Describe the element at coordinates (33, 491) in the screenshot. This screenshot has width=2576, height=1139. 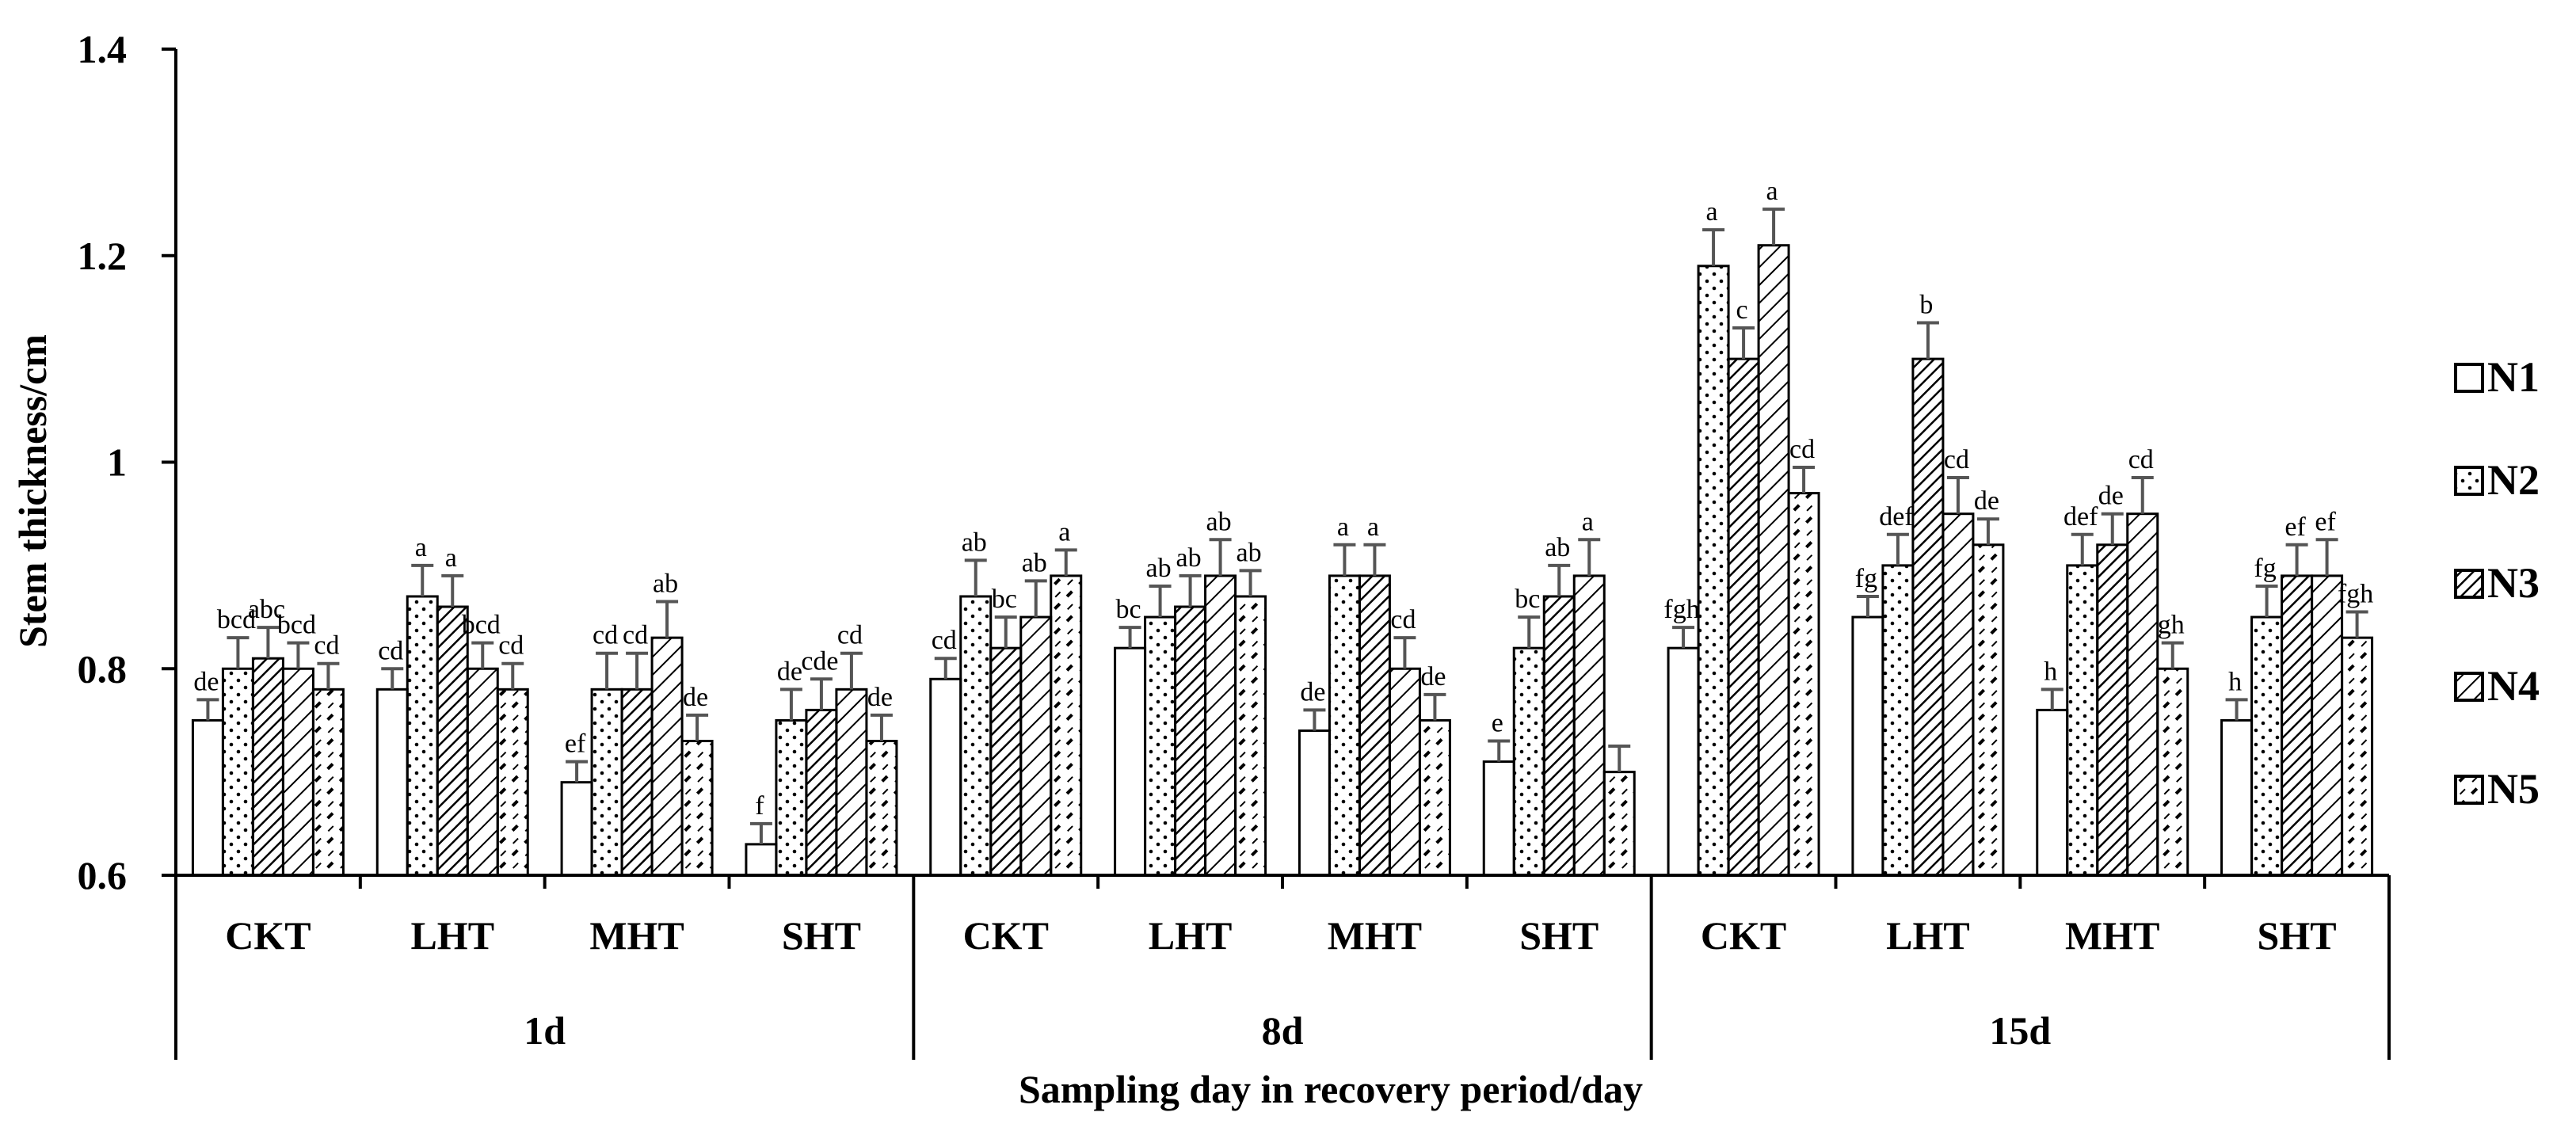
I see `y-axis-title: Stem thickness/cm` at that location.